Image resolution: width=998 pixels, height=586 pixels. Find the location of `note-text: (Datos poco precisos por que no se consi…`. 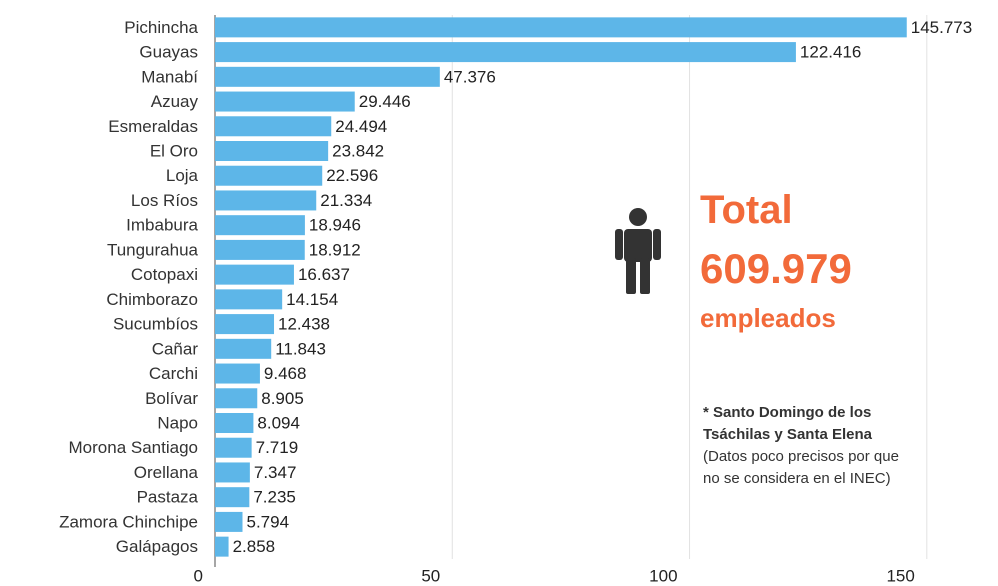

note-text: (Datos poco precisos por que no se consi… is located at coordinates (801, 467).